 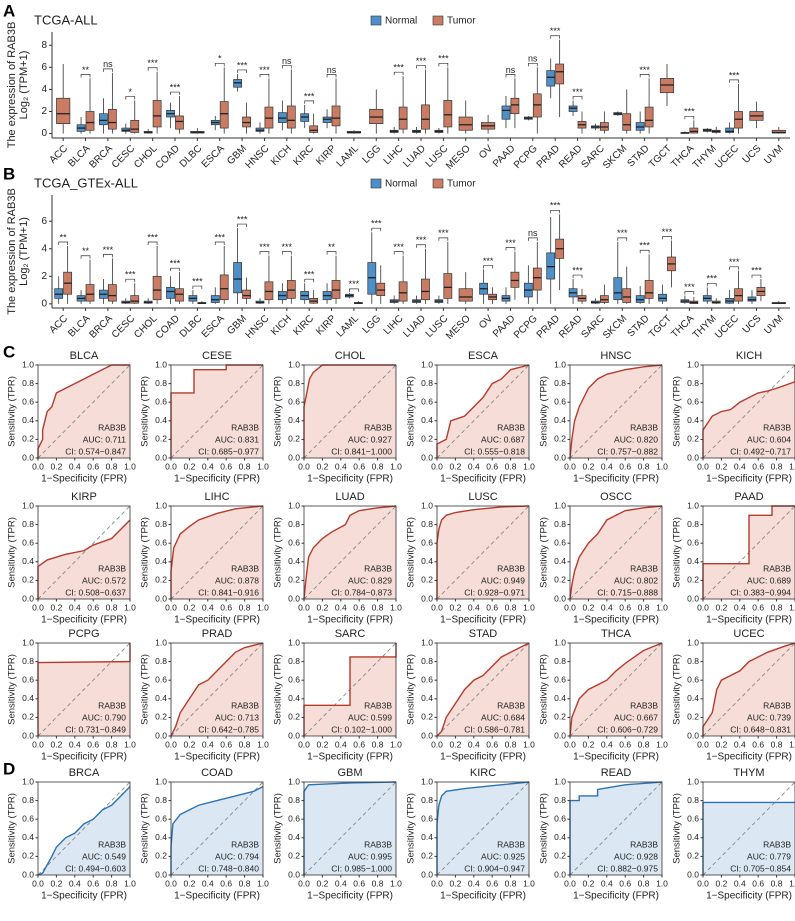 I want to click on legend-swatch, so click(x=376, y=20).